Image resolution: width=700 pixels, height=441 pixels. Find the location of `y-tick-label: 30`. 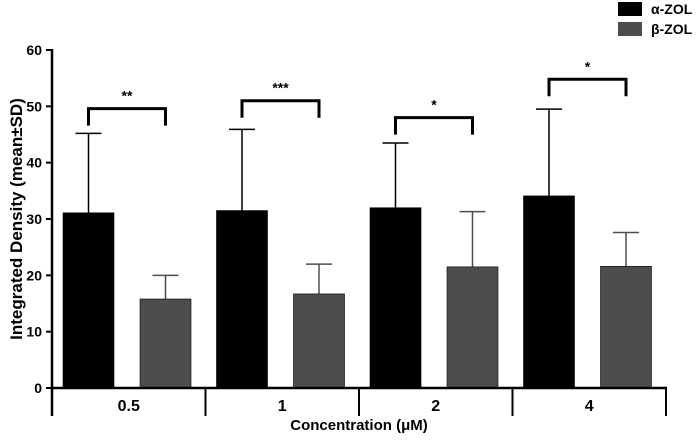

y-tick-label: 30 is located at coordinates (34, 219).